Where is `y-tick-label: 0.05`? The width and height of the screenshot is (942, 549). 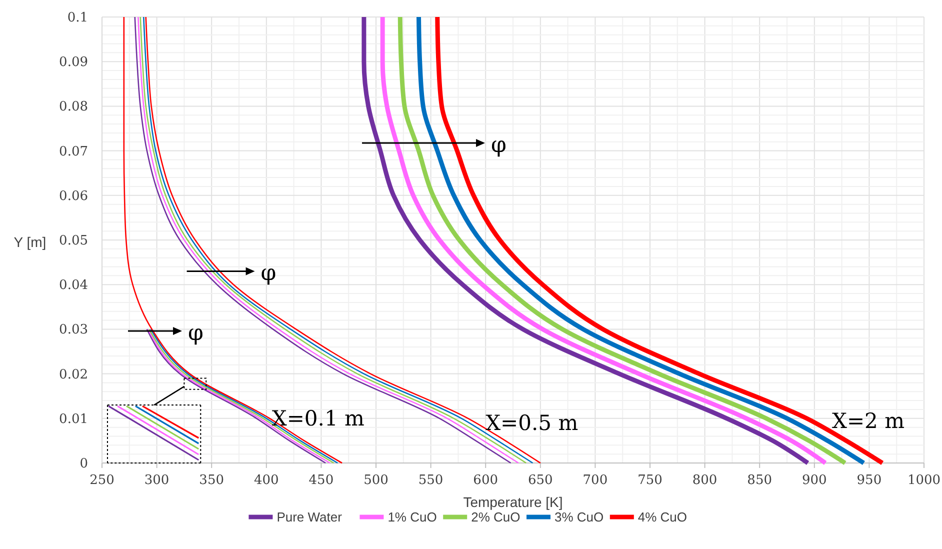
y-tick-label: 0.05 is located at coordinates (73, 241).